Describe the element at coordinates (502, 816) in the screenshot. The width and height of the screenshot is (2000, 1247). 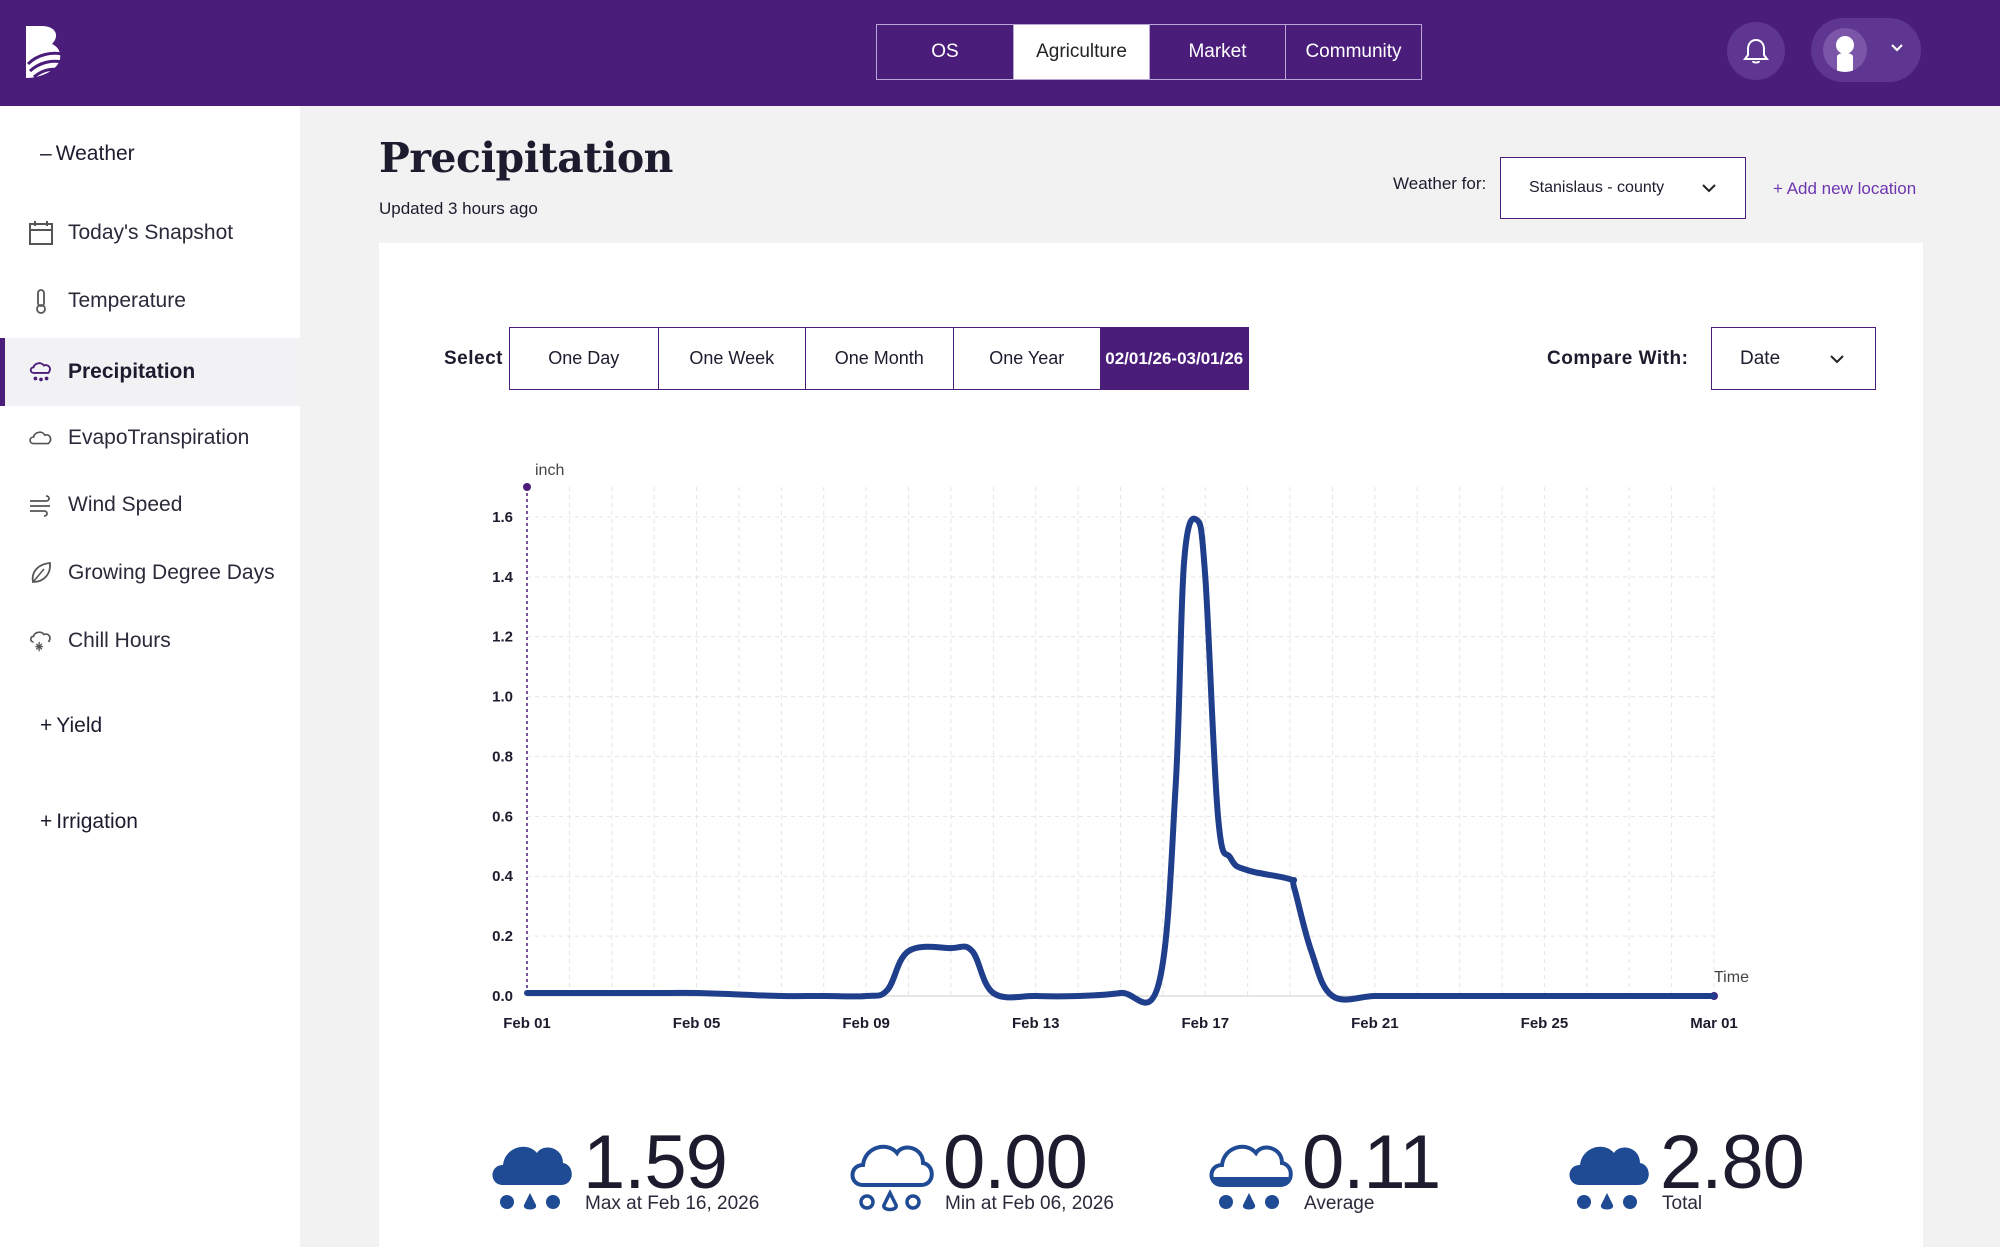
I see `y-tick-label: 0.6` at that location.